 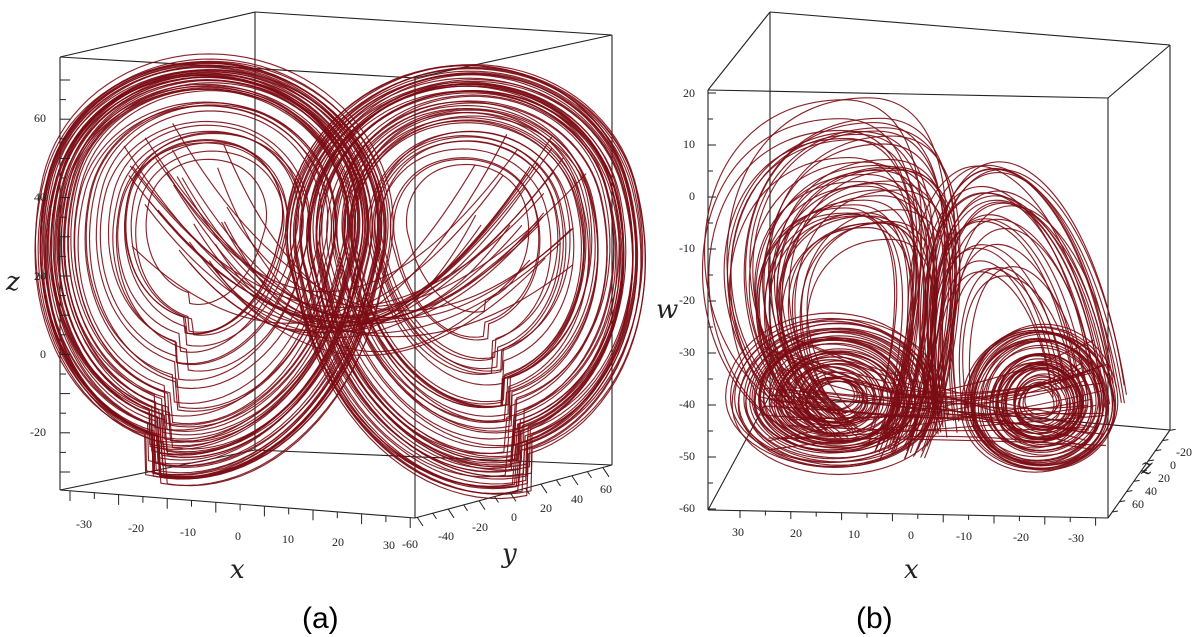 I want to click on x-tick-label: 10, so click(x=854, y=534).